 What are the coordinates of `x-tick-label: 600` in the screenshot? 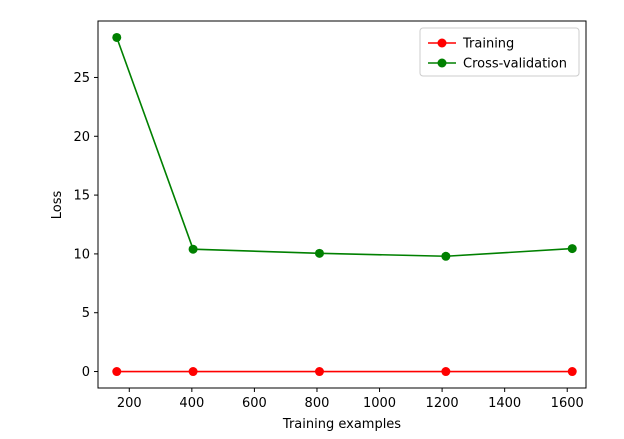 It's located at (254, 403).